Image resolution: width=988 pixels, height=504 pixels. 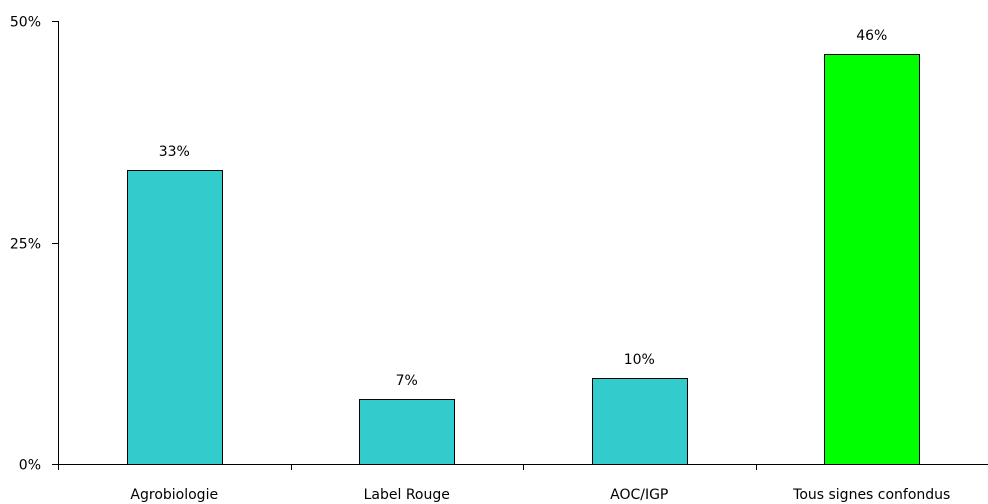 I want to click on category-label: Agrobiologie, so click(x=174, y=495).